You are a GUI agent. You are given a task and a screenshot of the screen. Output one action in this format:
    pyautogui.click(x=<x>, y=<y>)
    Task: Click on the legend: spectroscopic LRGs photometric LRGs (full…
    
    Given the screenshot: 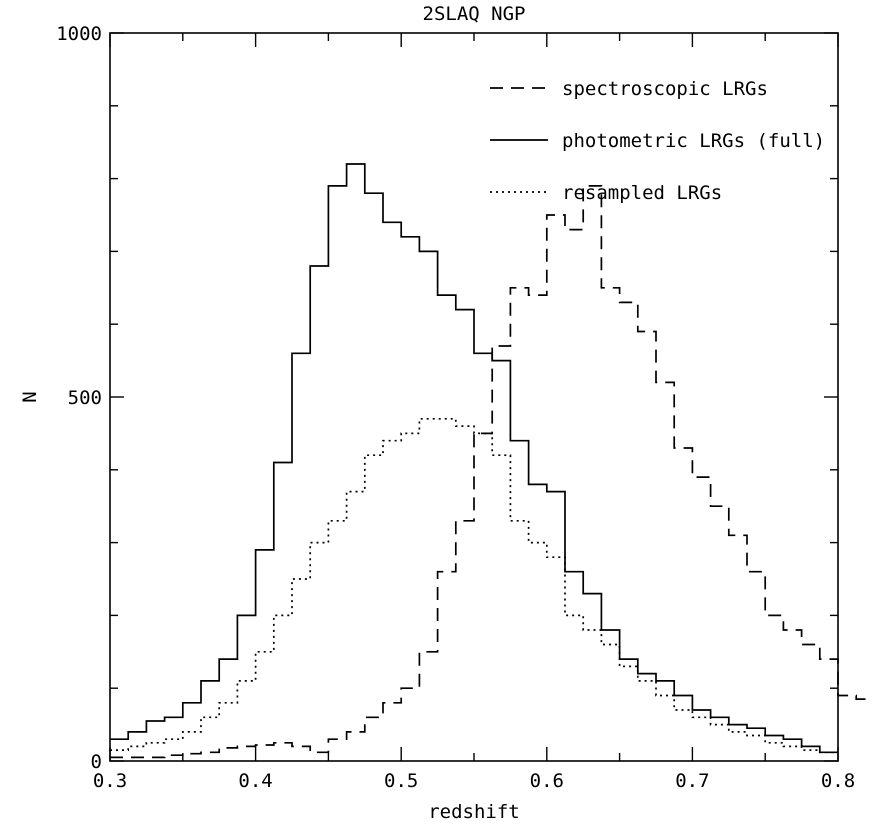 What is the action you would take?
    pyautogui.click(x=657, y=141)
    